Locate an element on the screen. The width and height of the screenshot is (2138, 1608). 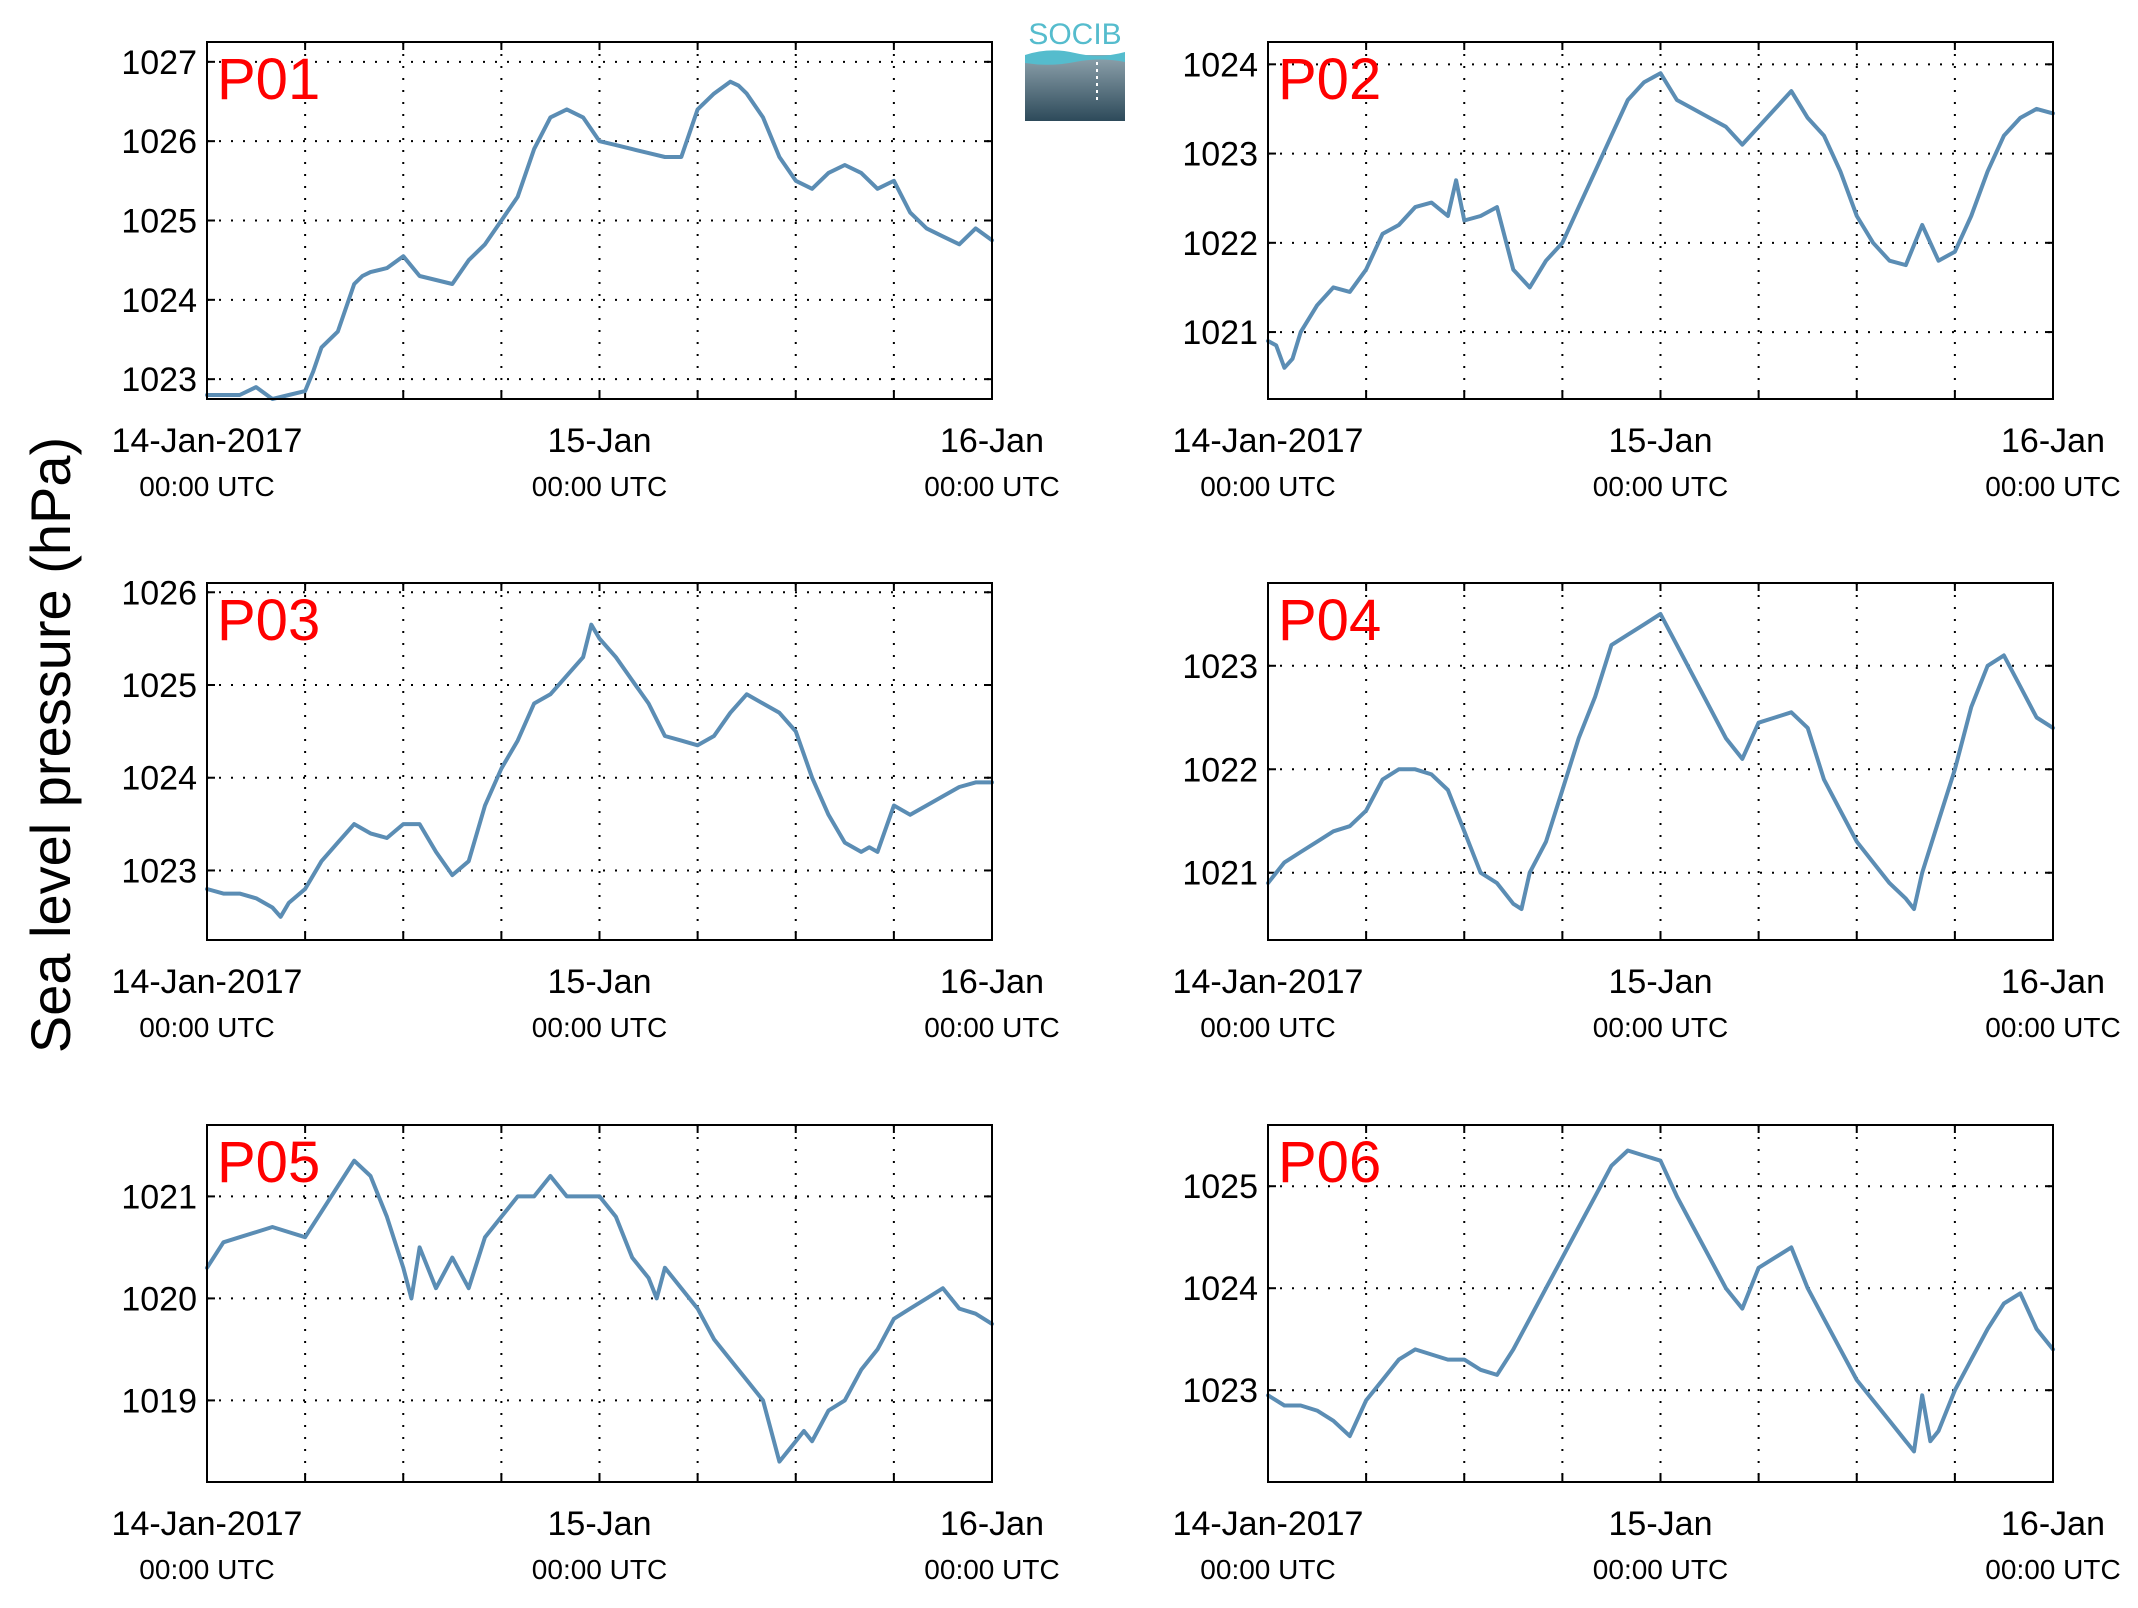
panel-label: P02 is located at coordinates (1329, 79).